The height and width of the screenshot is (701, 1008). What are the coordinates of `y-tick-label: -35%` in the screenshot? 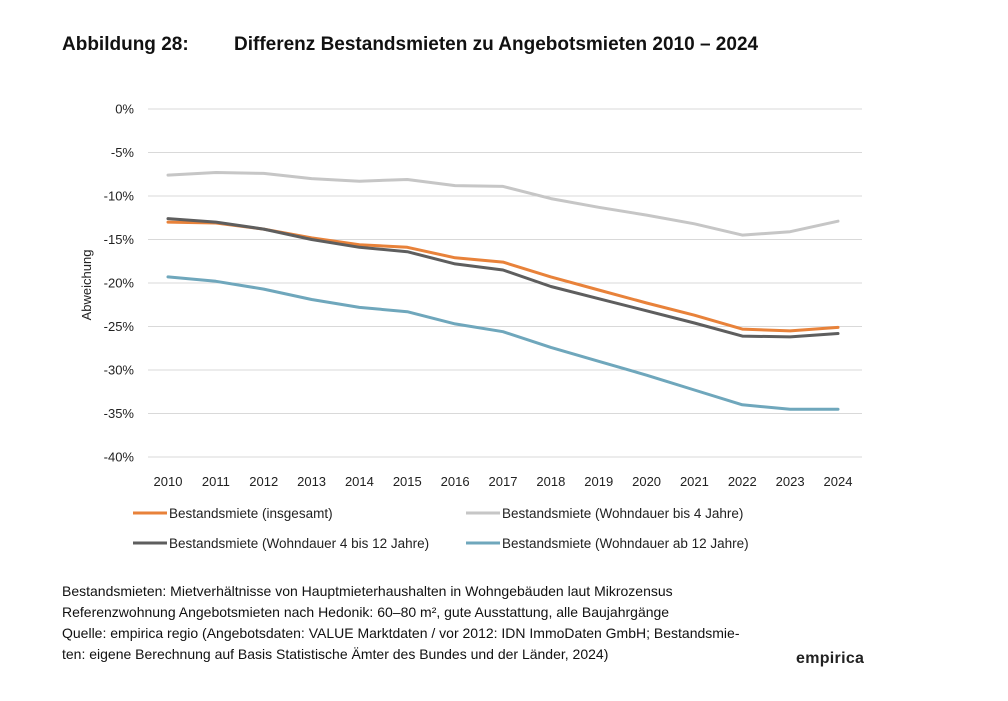 It's located at (119, 413).